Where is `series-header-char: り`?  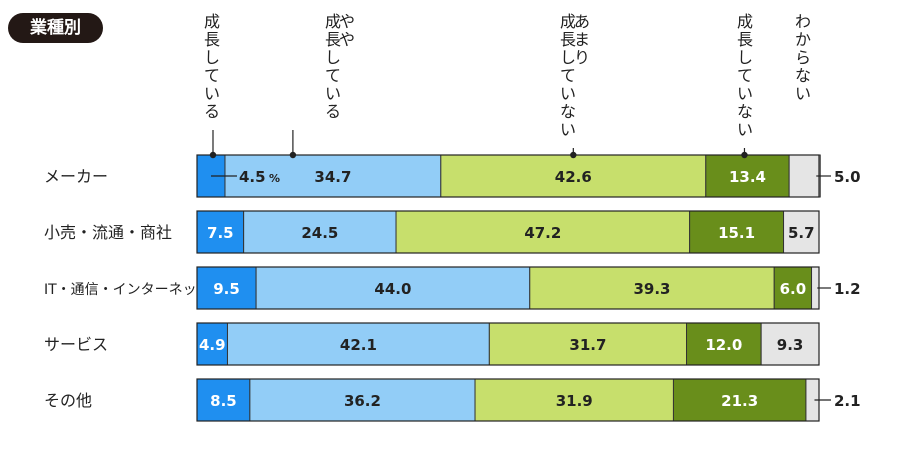 series-header-char: り is located at coordinates (582, 57).